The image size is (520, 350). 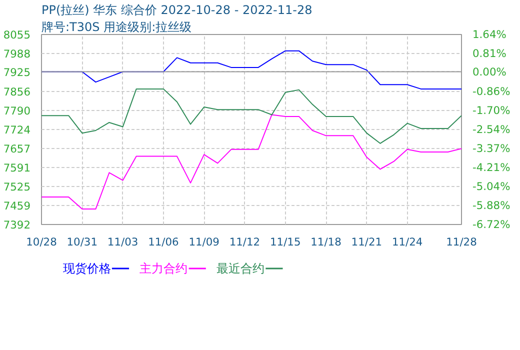 What do you see at coordinates (491, 186) in the screenshot?
I see `y2-tick-label: -5.04%` at bounding box center [491, 186].